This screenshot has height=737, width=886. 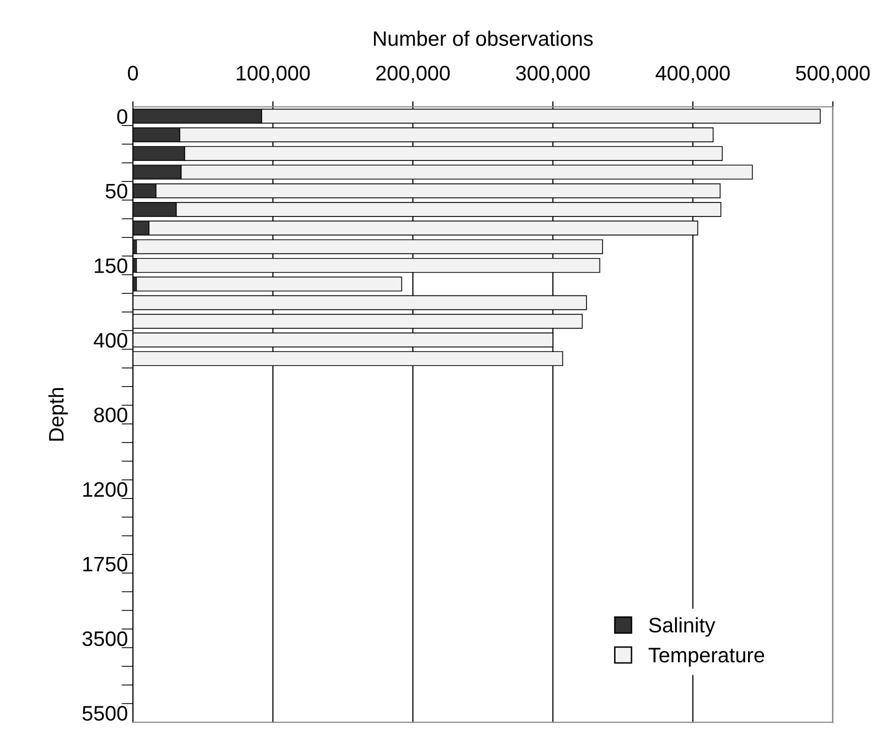 I want to click on x-tick-label: 100,000, so click(x=273, y=74).